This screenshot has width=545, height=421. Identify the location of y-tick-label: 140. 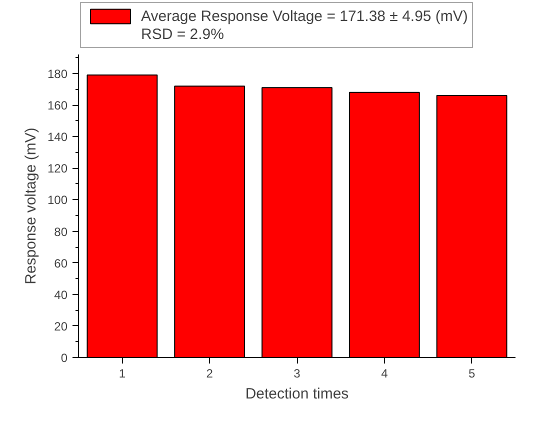
(57, 137).